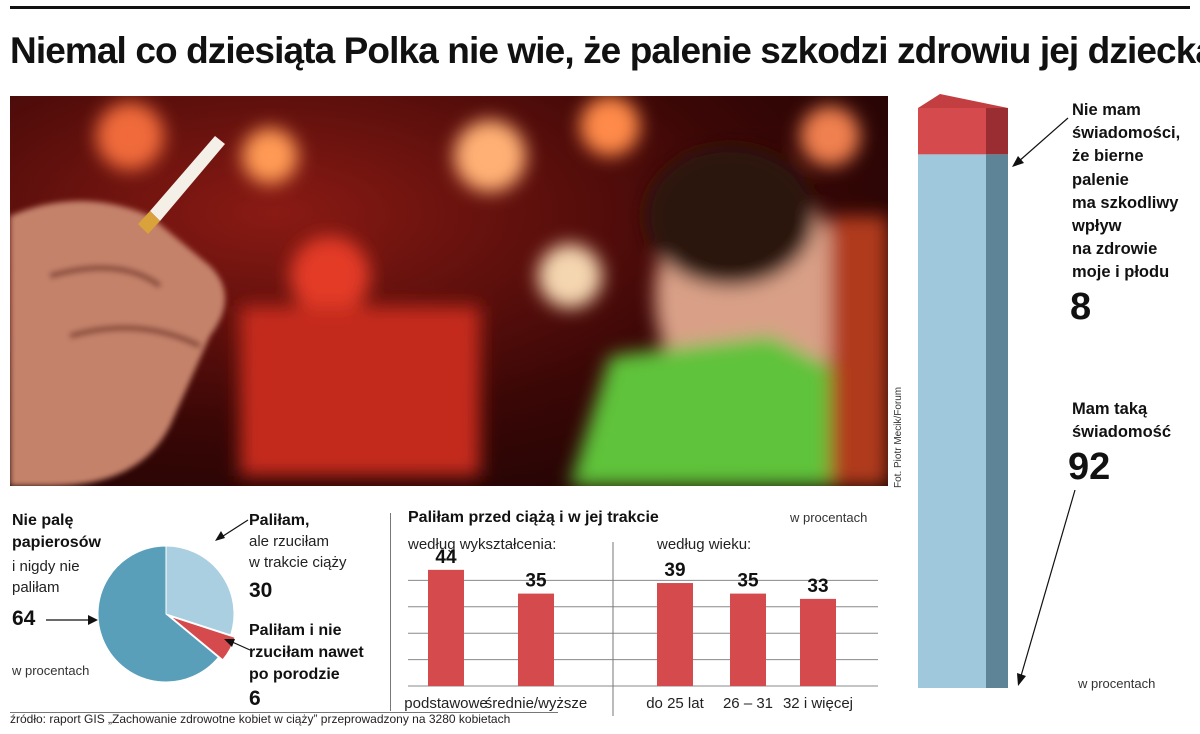  I want to click on source-rule, so click(284, 712).